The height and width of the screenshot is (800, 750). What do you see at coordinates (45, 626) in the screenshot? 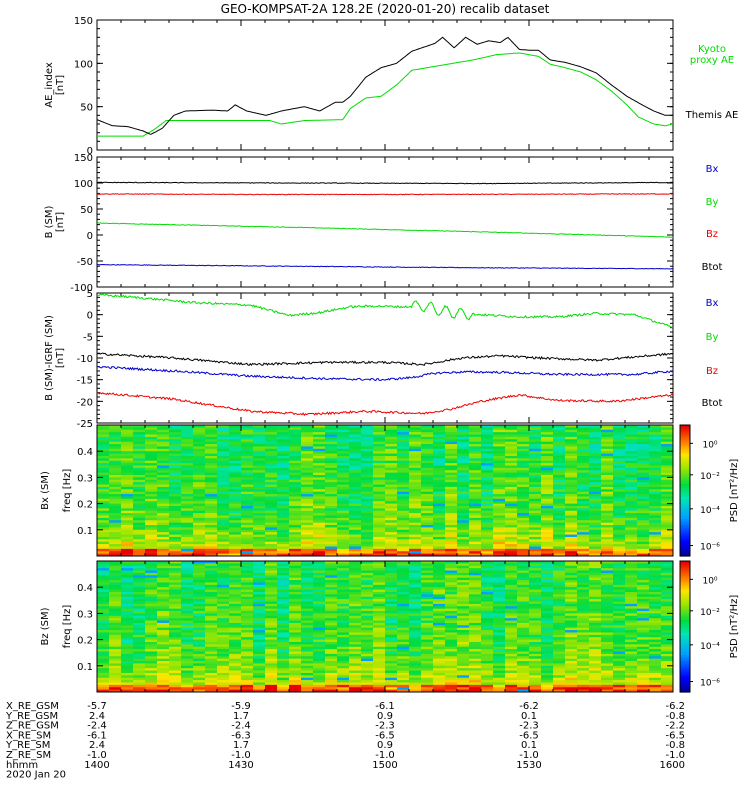
I see `component-label: Bz (SM)` at bounding box center [45, 626].